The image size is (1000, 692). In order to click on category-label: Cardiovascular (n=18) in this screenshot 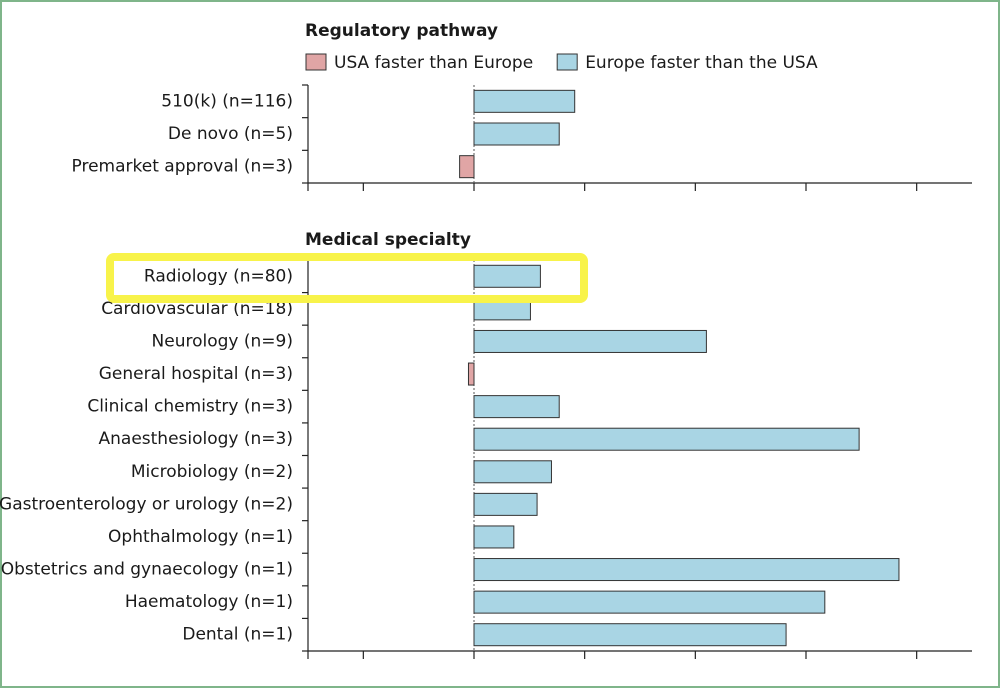, I will do `click(197, 309)`.